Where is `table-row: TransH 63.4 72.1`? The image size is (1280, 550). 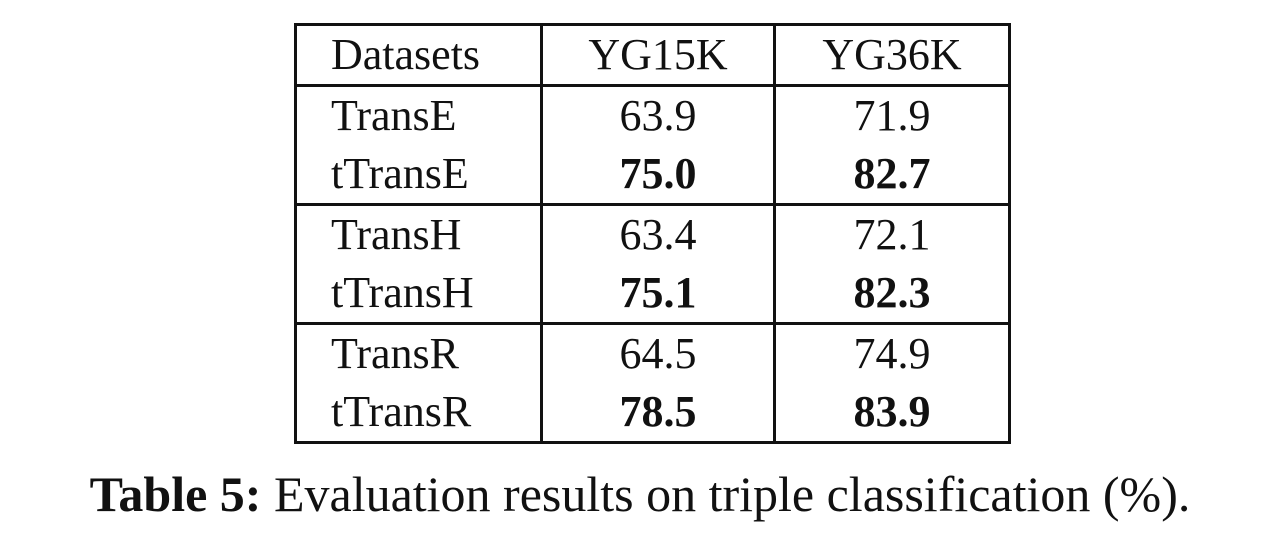
table-row: TransH 63.4 72.1 is located at coordinates (652, 233).